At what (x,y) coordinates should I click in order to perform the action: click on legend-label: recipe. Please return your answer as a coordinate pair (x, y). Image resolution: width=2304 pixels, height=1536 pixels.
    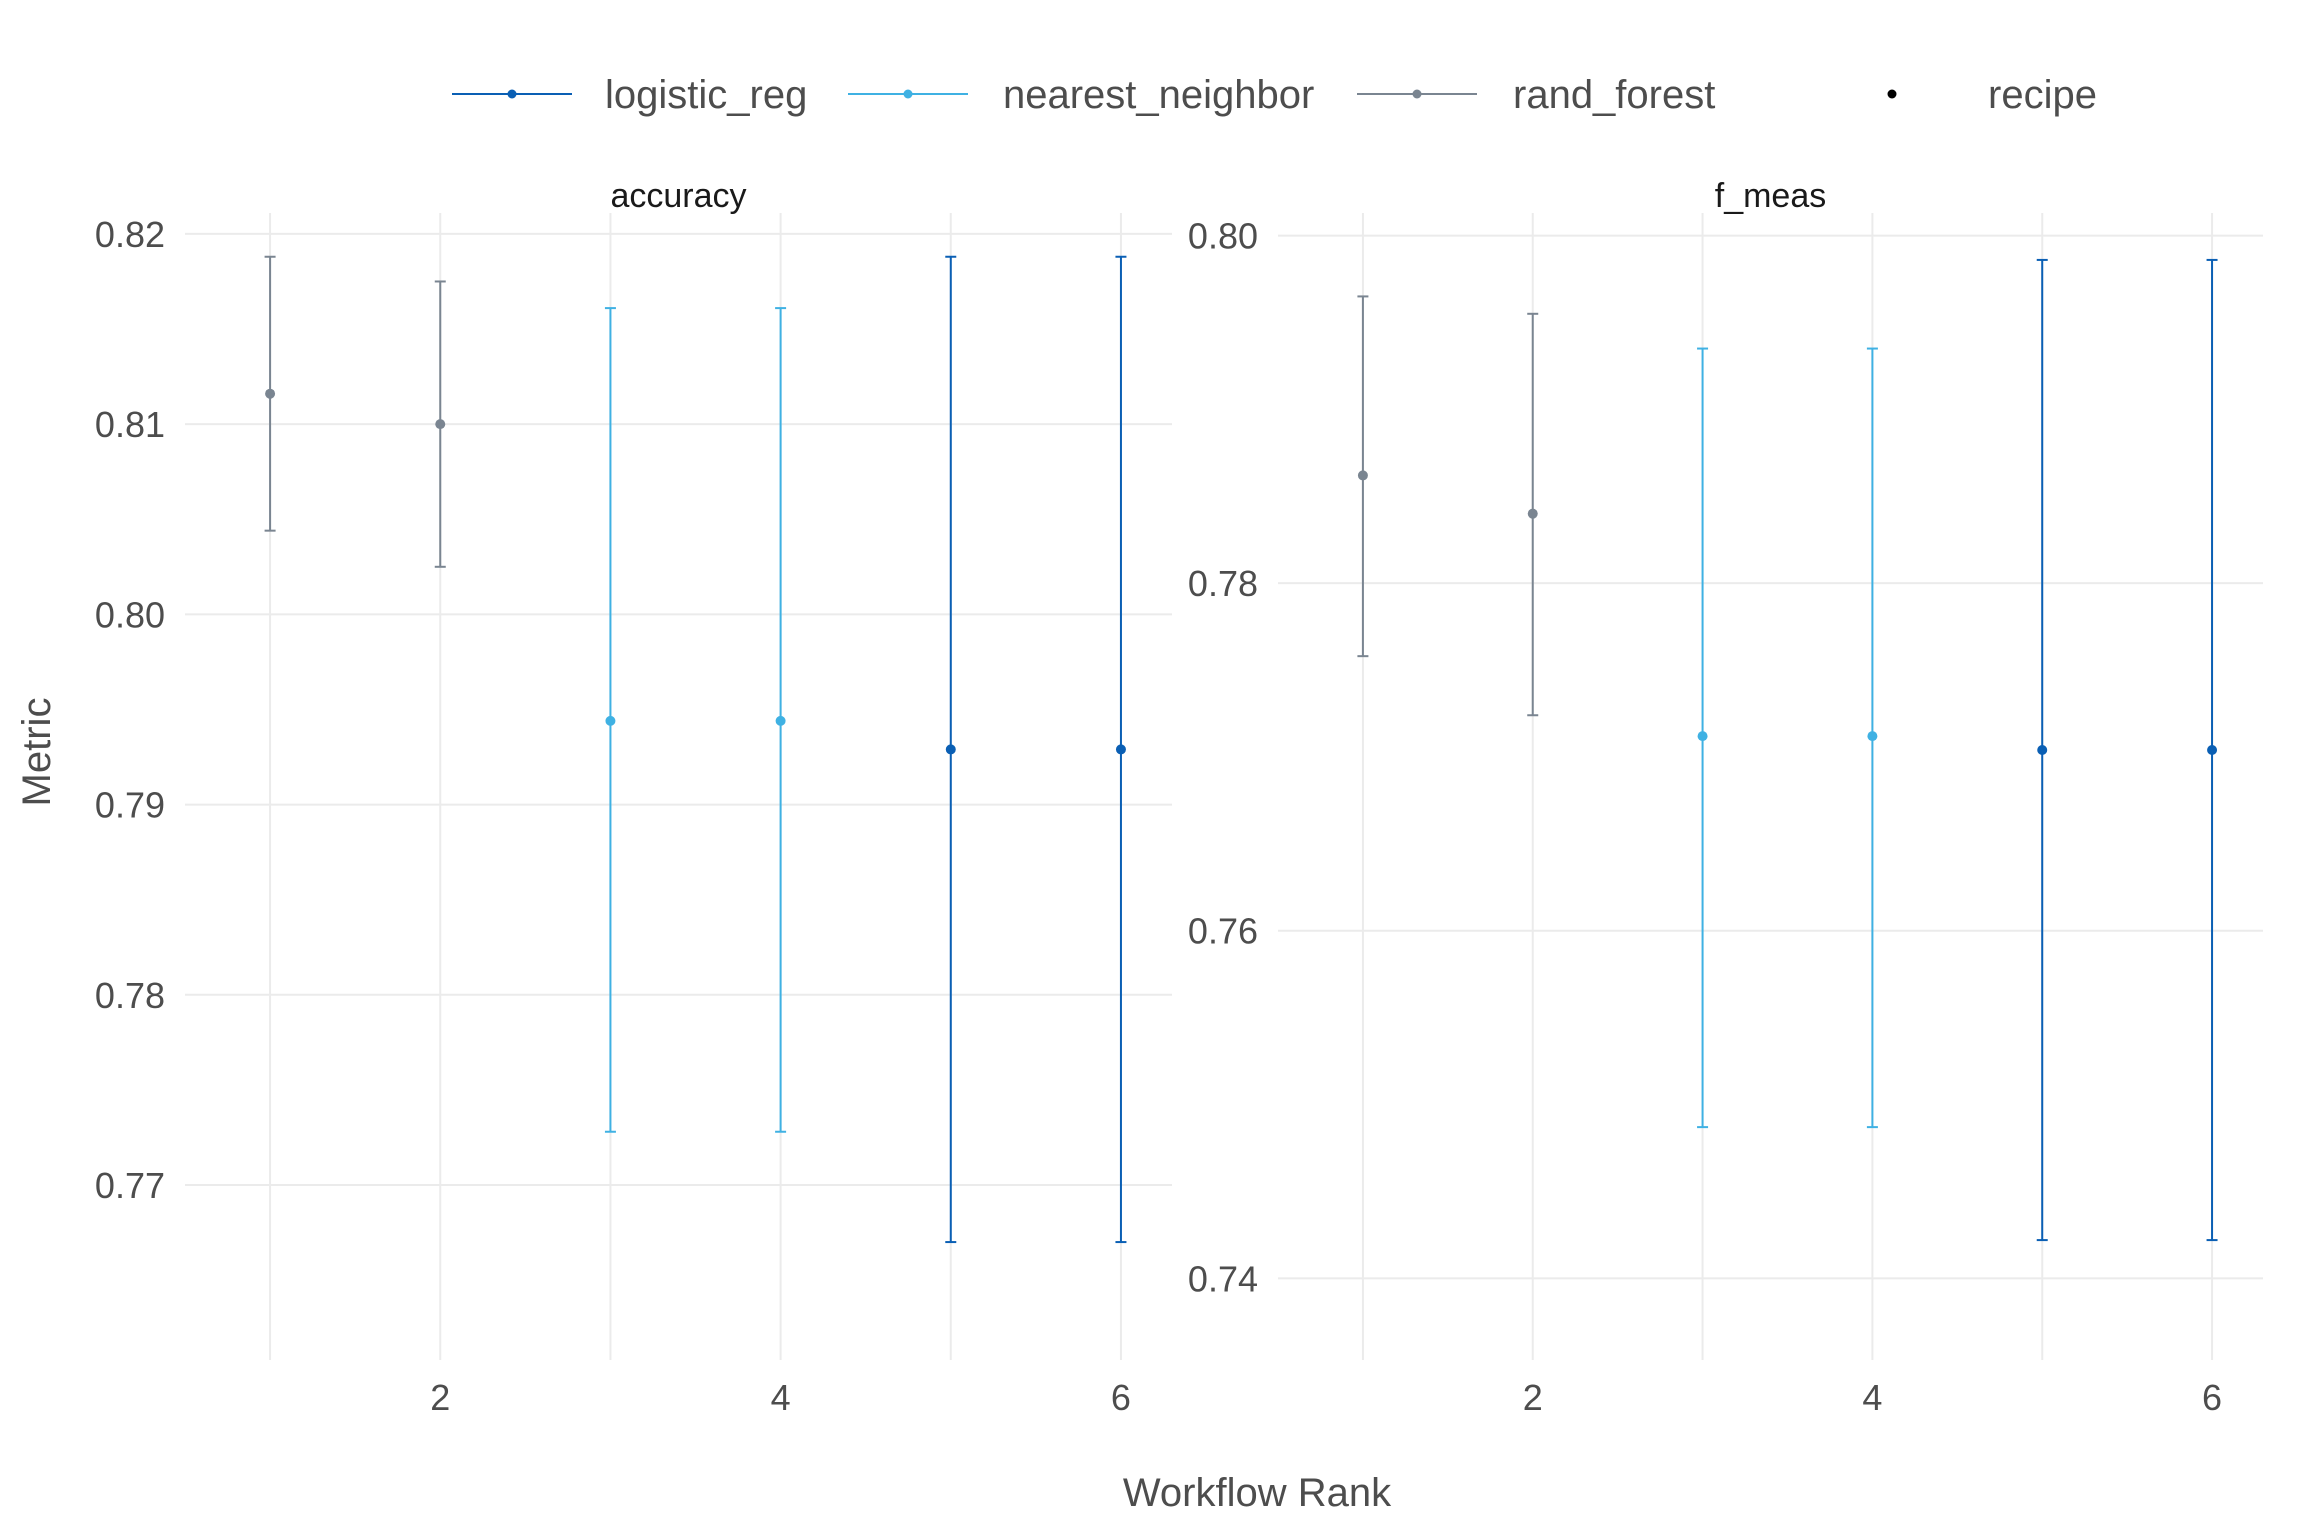
    Looking at the image, I should click on (2042, 95).